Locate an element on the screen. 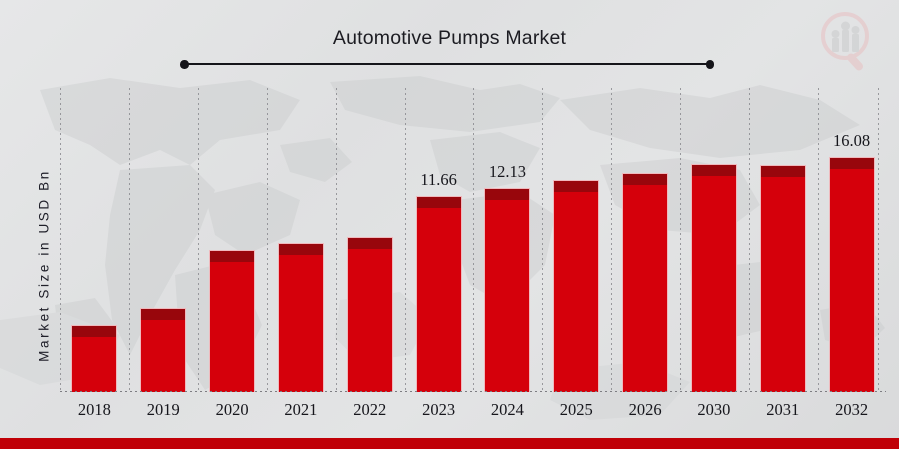  x-axis-baseline is located at coordinates (473, 391).